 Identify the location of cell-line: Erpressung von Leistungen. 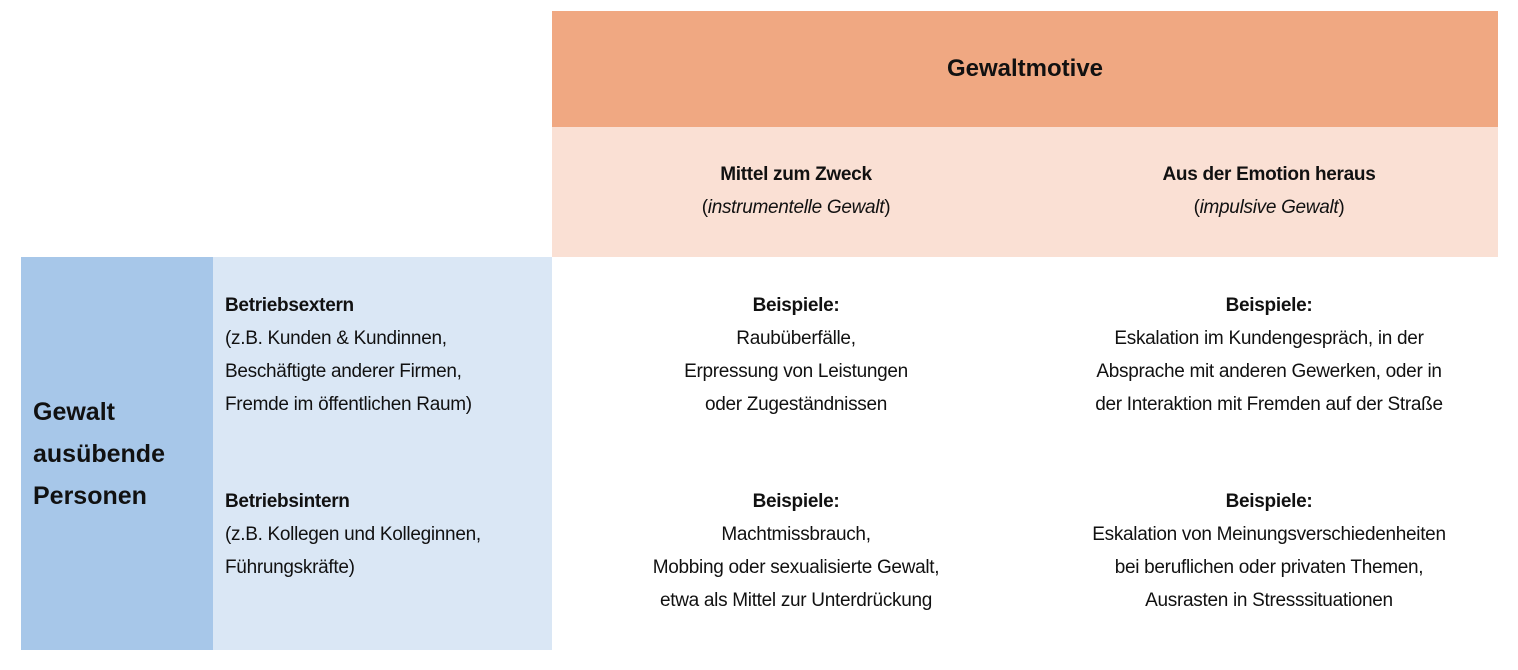
(796, 371).